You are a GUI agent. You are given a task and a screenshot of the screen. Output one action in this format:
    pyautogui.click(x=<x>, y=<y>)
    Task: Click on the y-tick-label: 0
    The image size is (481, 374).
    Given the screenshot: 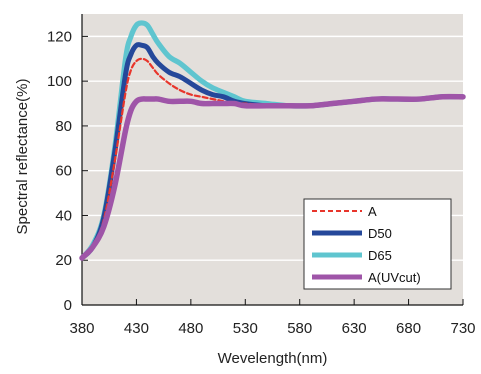 What is the action you would take?
    pyautogui.click(x=68, y=305)
    